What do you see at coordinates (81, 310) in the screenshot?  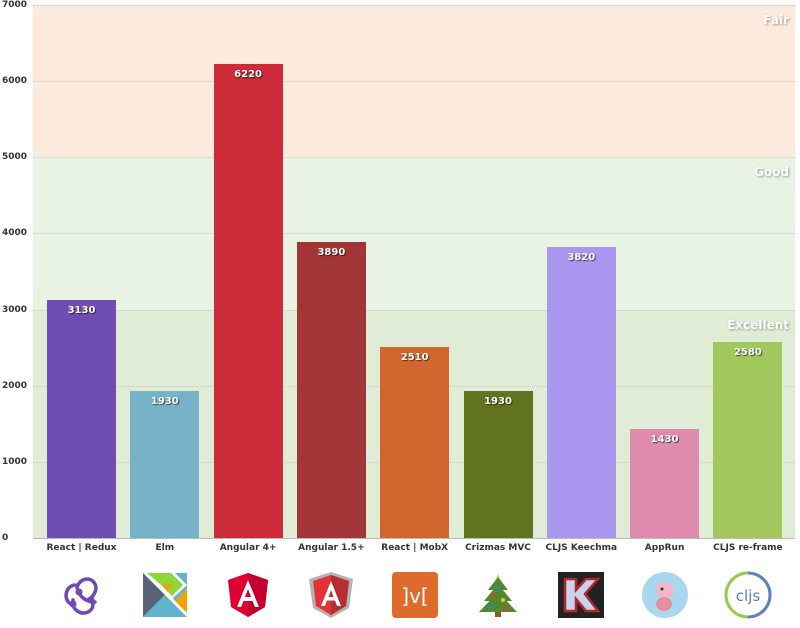 I see `bar-value-label: 3130` at bounding box center [81, 310].